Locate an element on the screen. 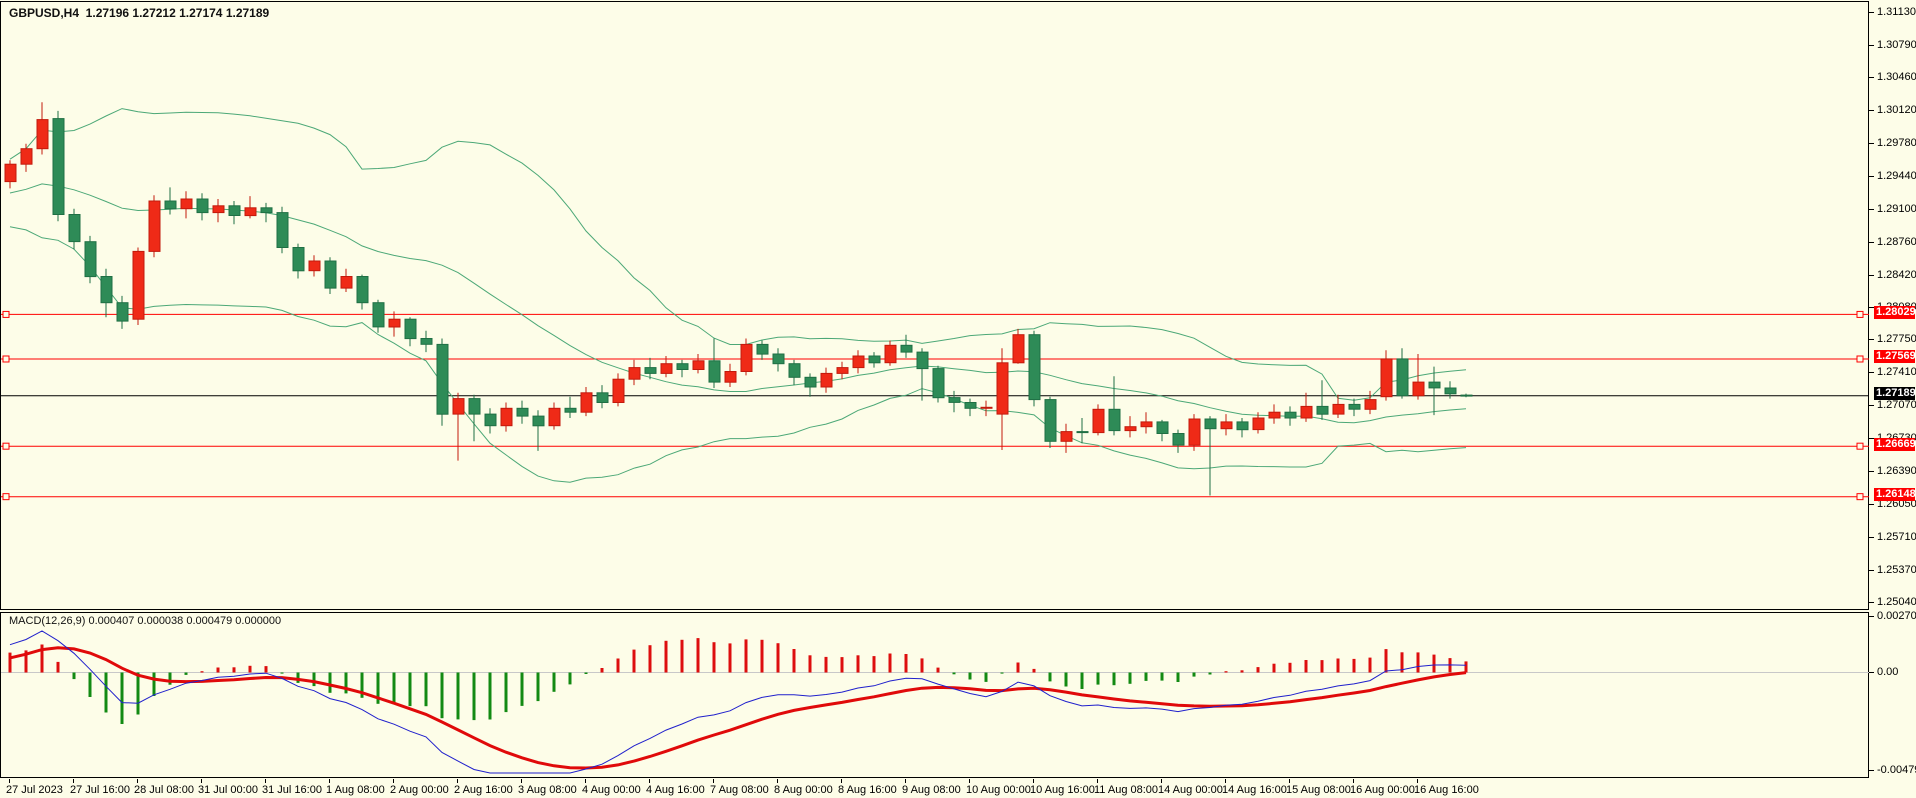 This screenshot has height=798, width=1916. price-tick-label: 1.25040 is located at coordinates (1896, 602).